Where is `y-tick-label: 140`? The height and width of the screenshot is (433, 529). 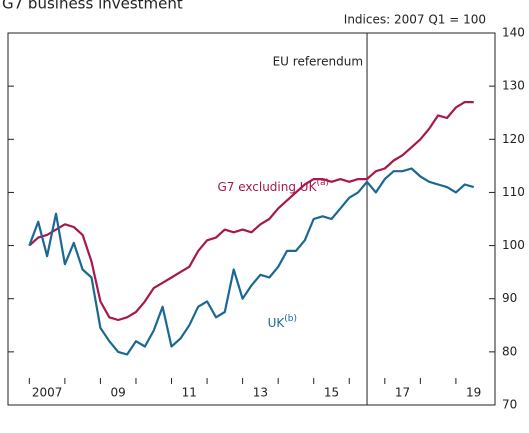 y-tick-label: 140 is located at coordinates (513, 33).